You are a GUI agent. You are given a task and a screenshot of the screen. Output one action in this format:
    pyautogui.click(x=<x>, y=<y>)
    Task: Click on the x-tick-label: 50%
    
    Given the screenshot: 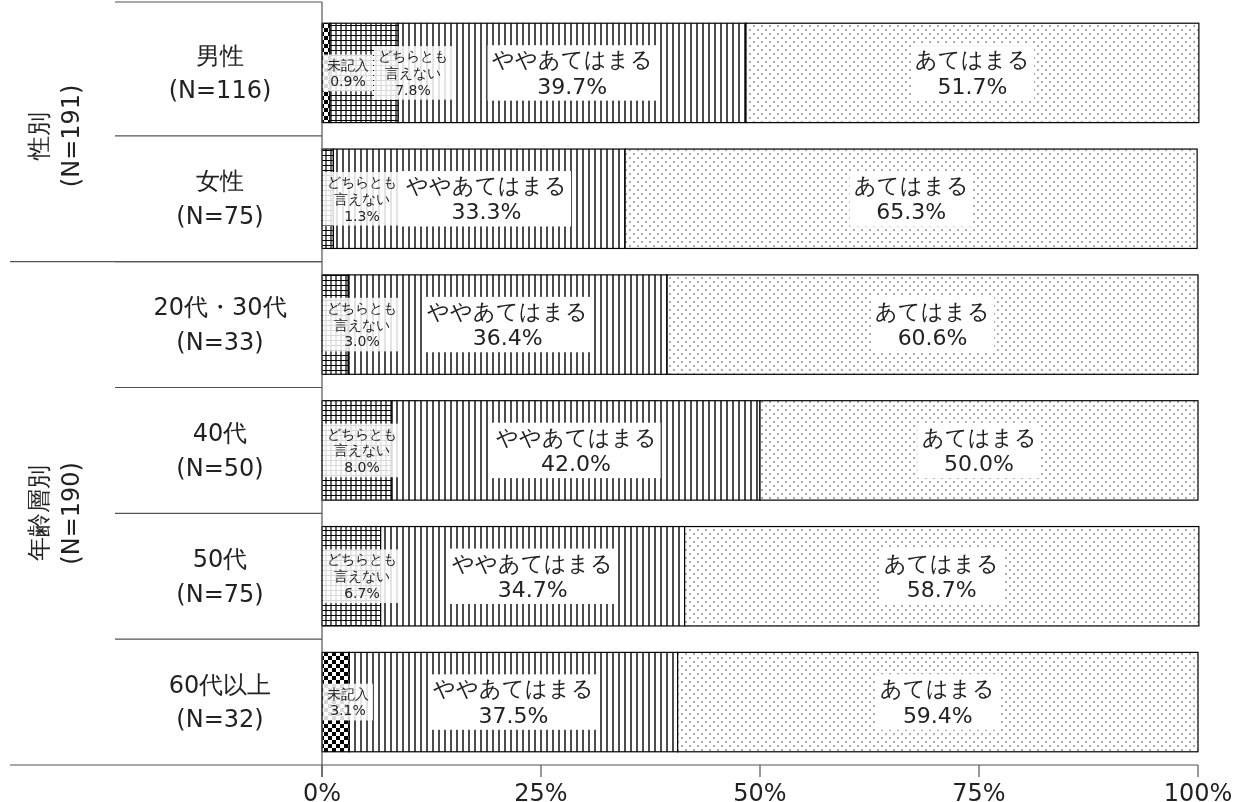 What is the action you would take?
    pyautogui.click(x=760, y=790)
    